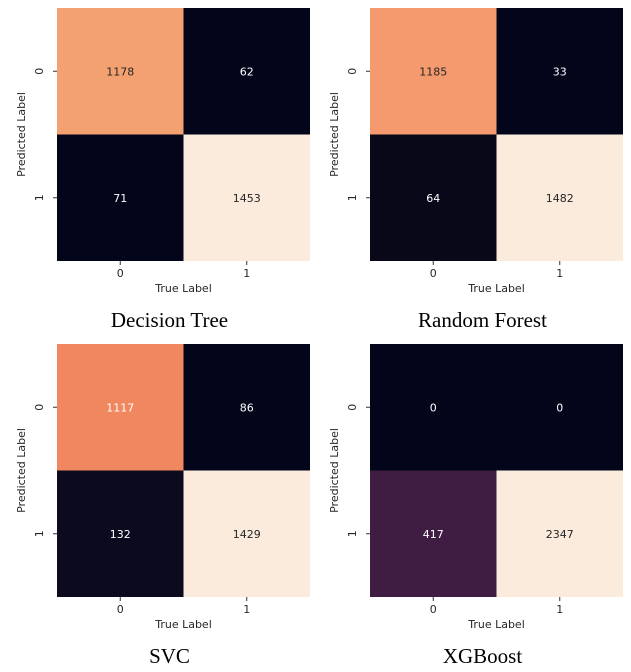 The width and height of the screenshot is (631, 672). Describe the element at coordinates (247, 71) in the screenshot. I see `cell-value-label: 62` at that location.